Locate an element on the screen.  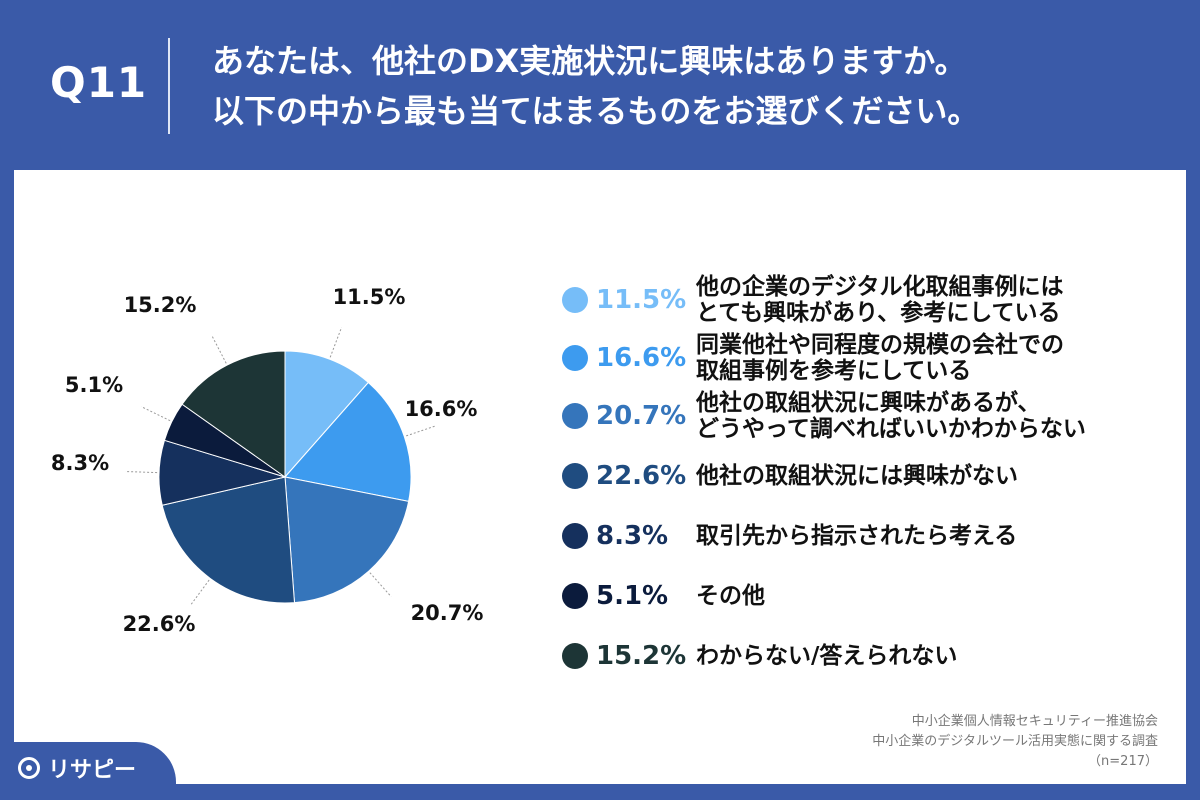
legend-item: 15.2% わからない/答えられない is located at coordinates (759, 656).